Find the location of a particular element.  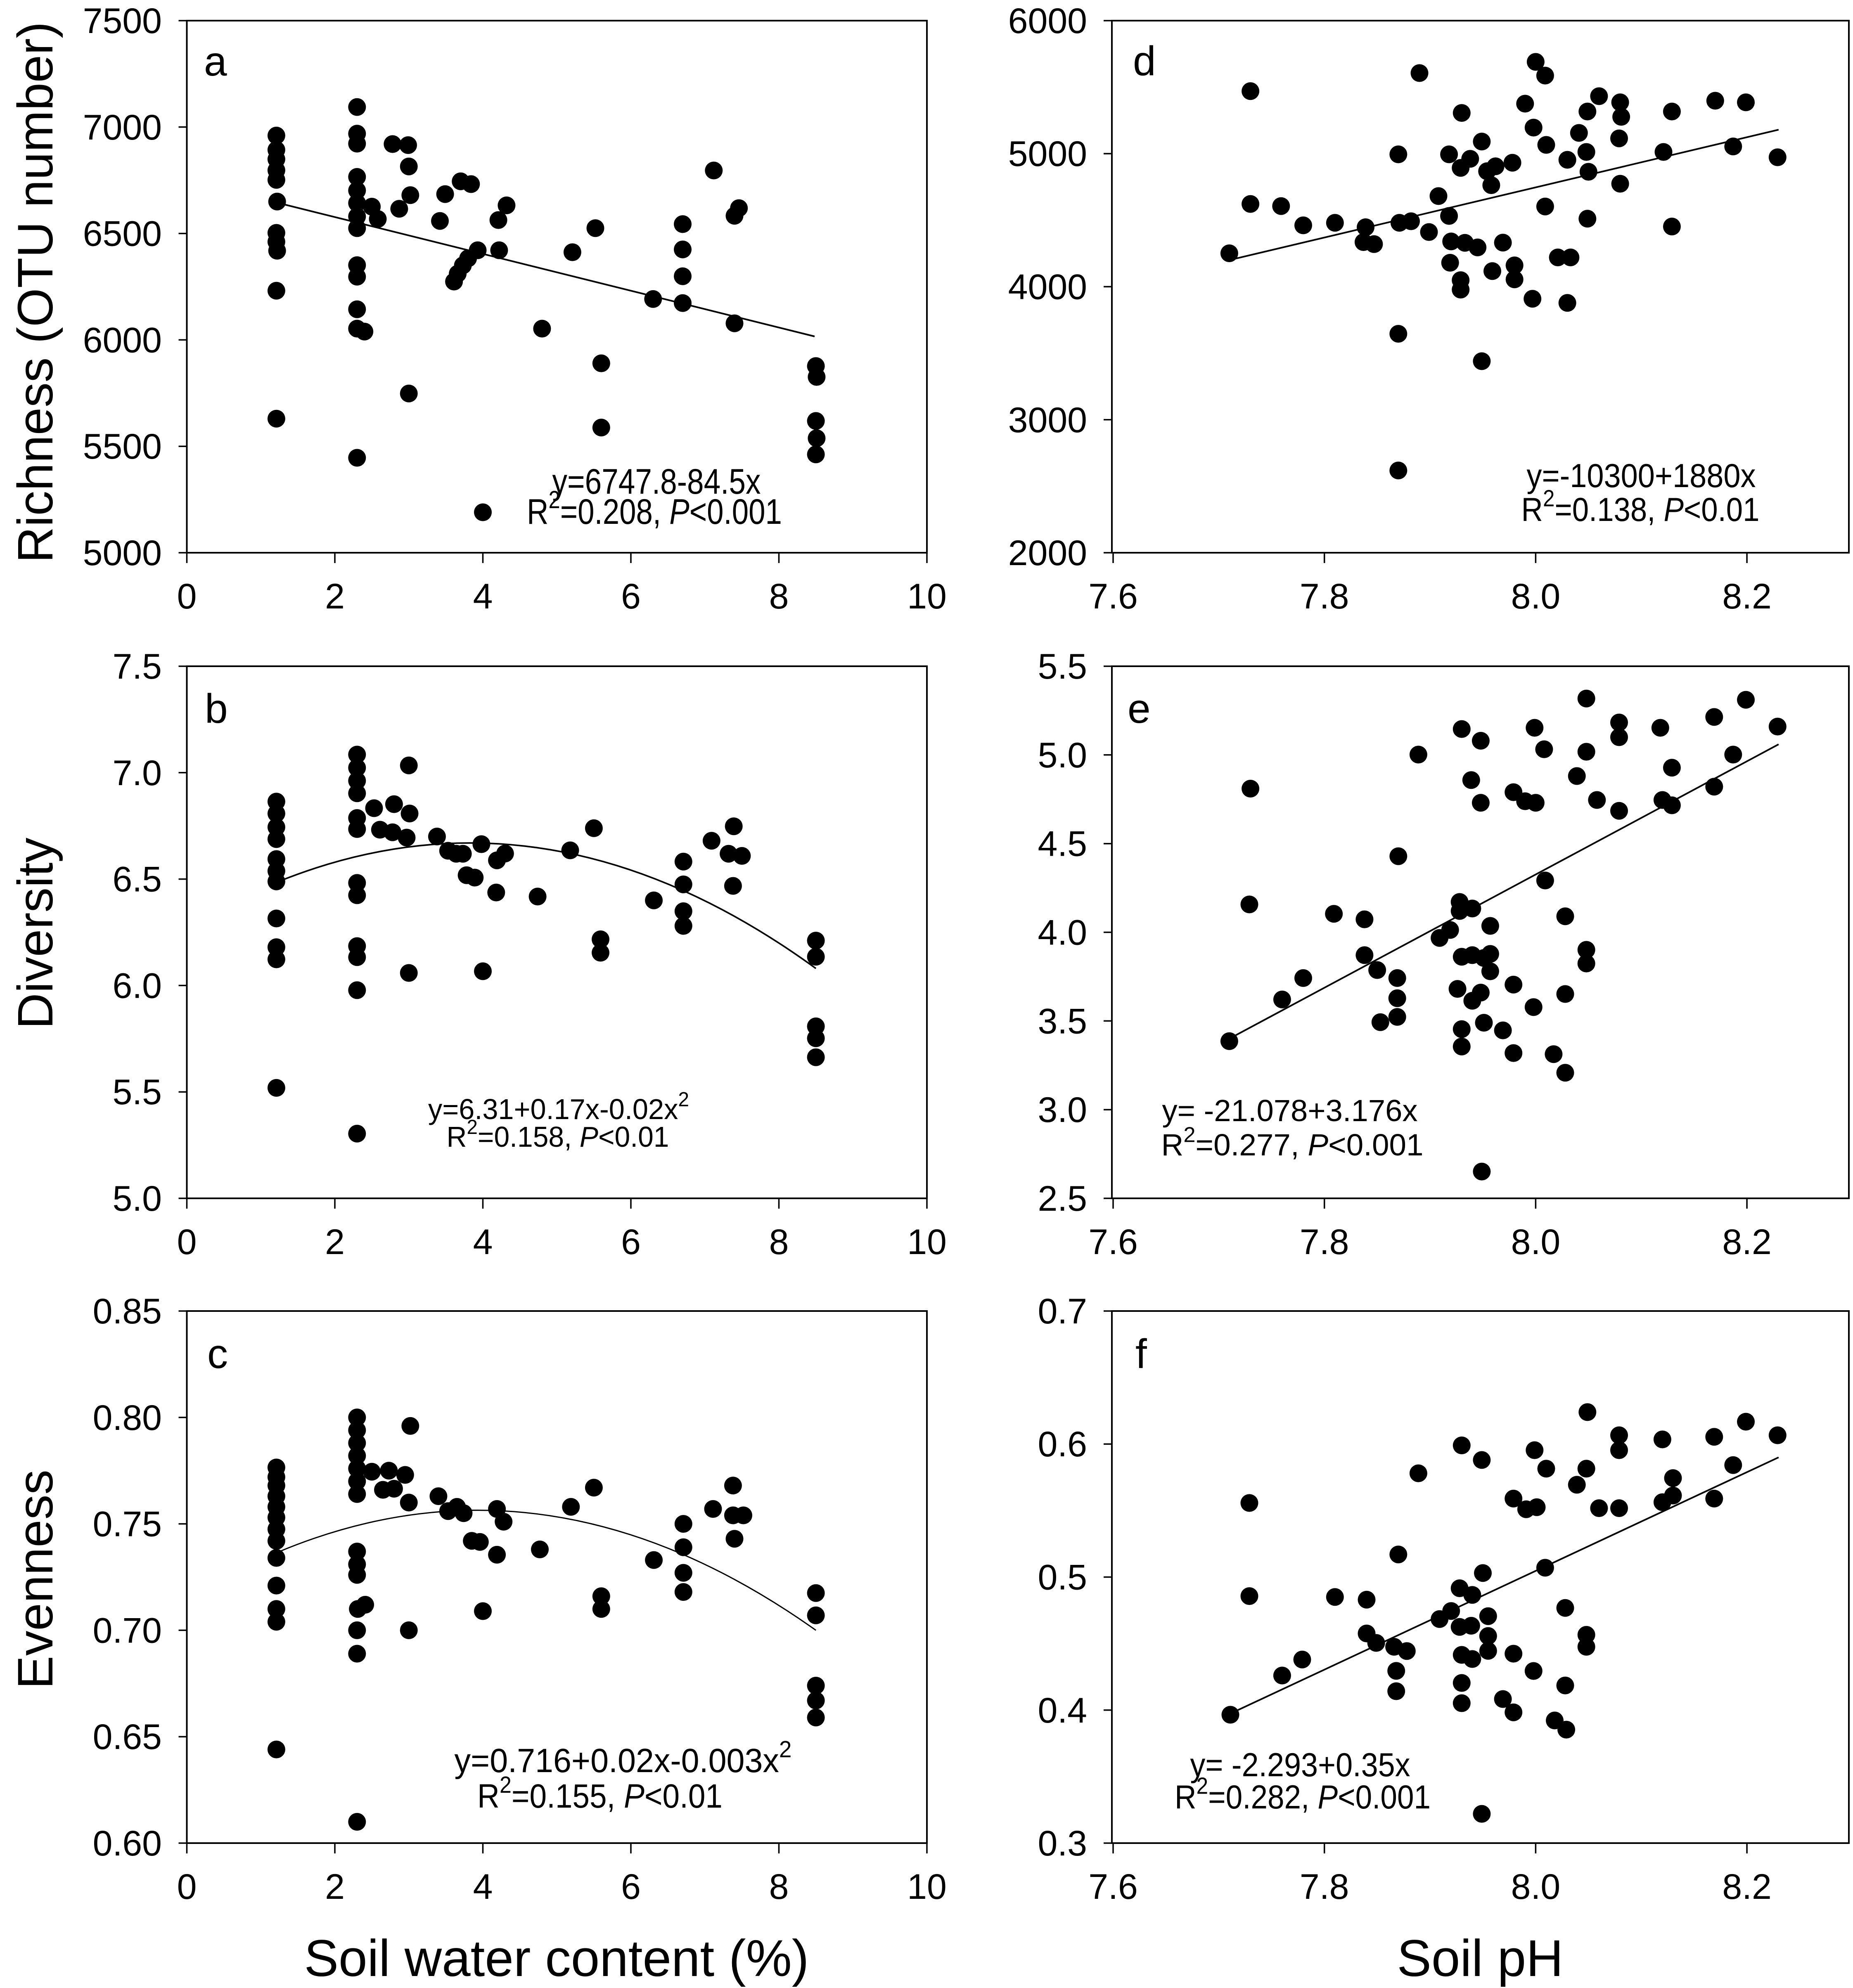

svg-text: 7.0 is located at coordinates (137, 773).